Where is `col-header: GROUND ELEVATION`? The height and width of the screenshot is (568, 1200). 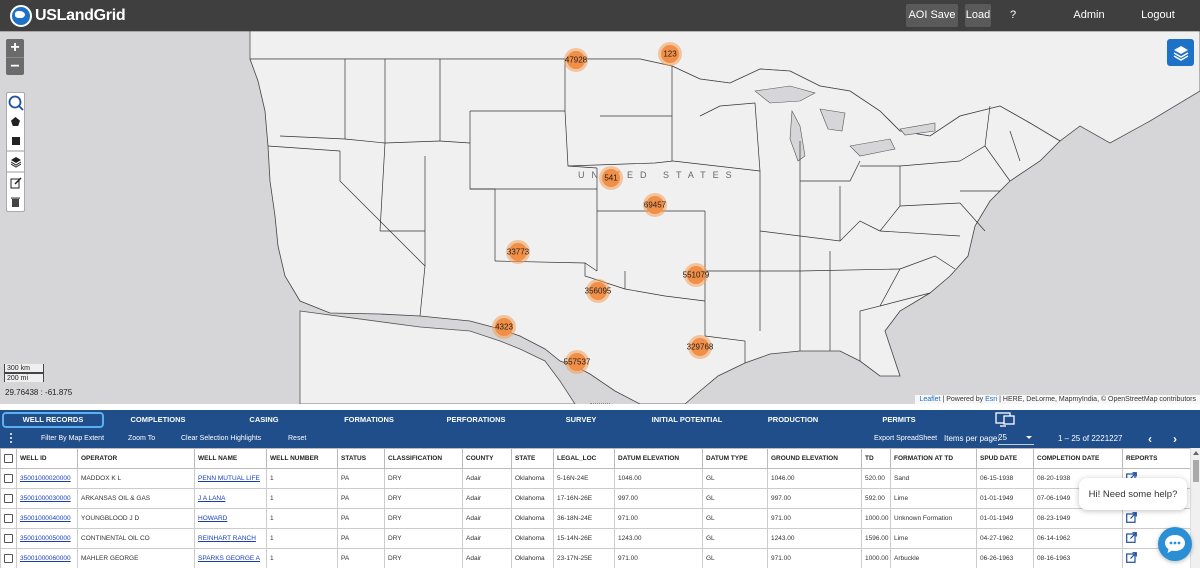 col-header: GROUND ELEVATION is located at coordinates (814, 458).